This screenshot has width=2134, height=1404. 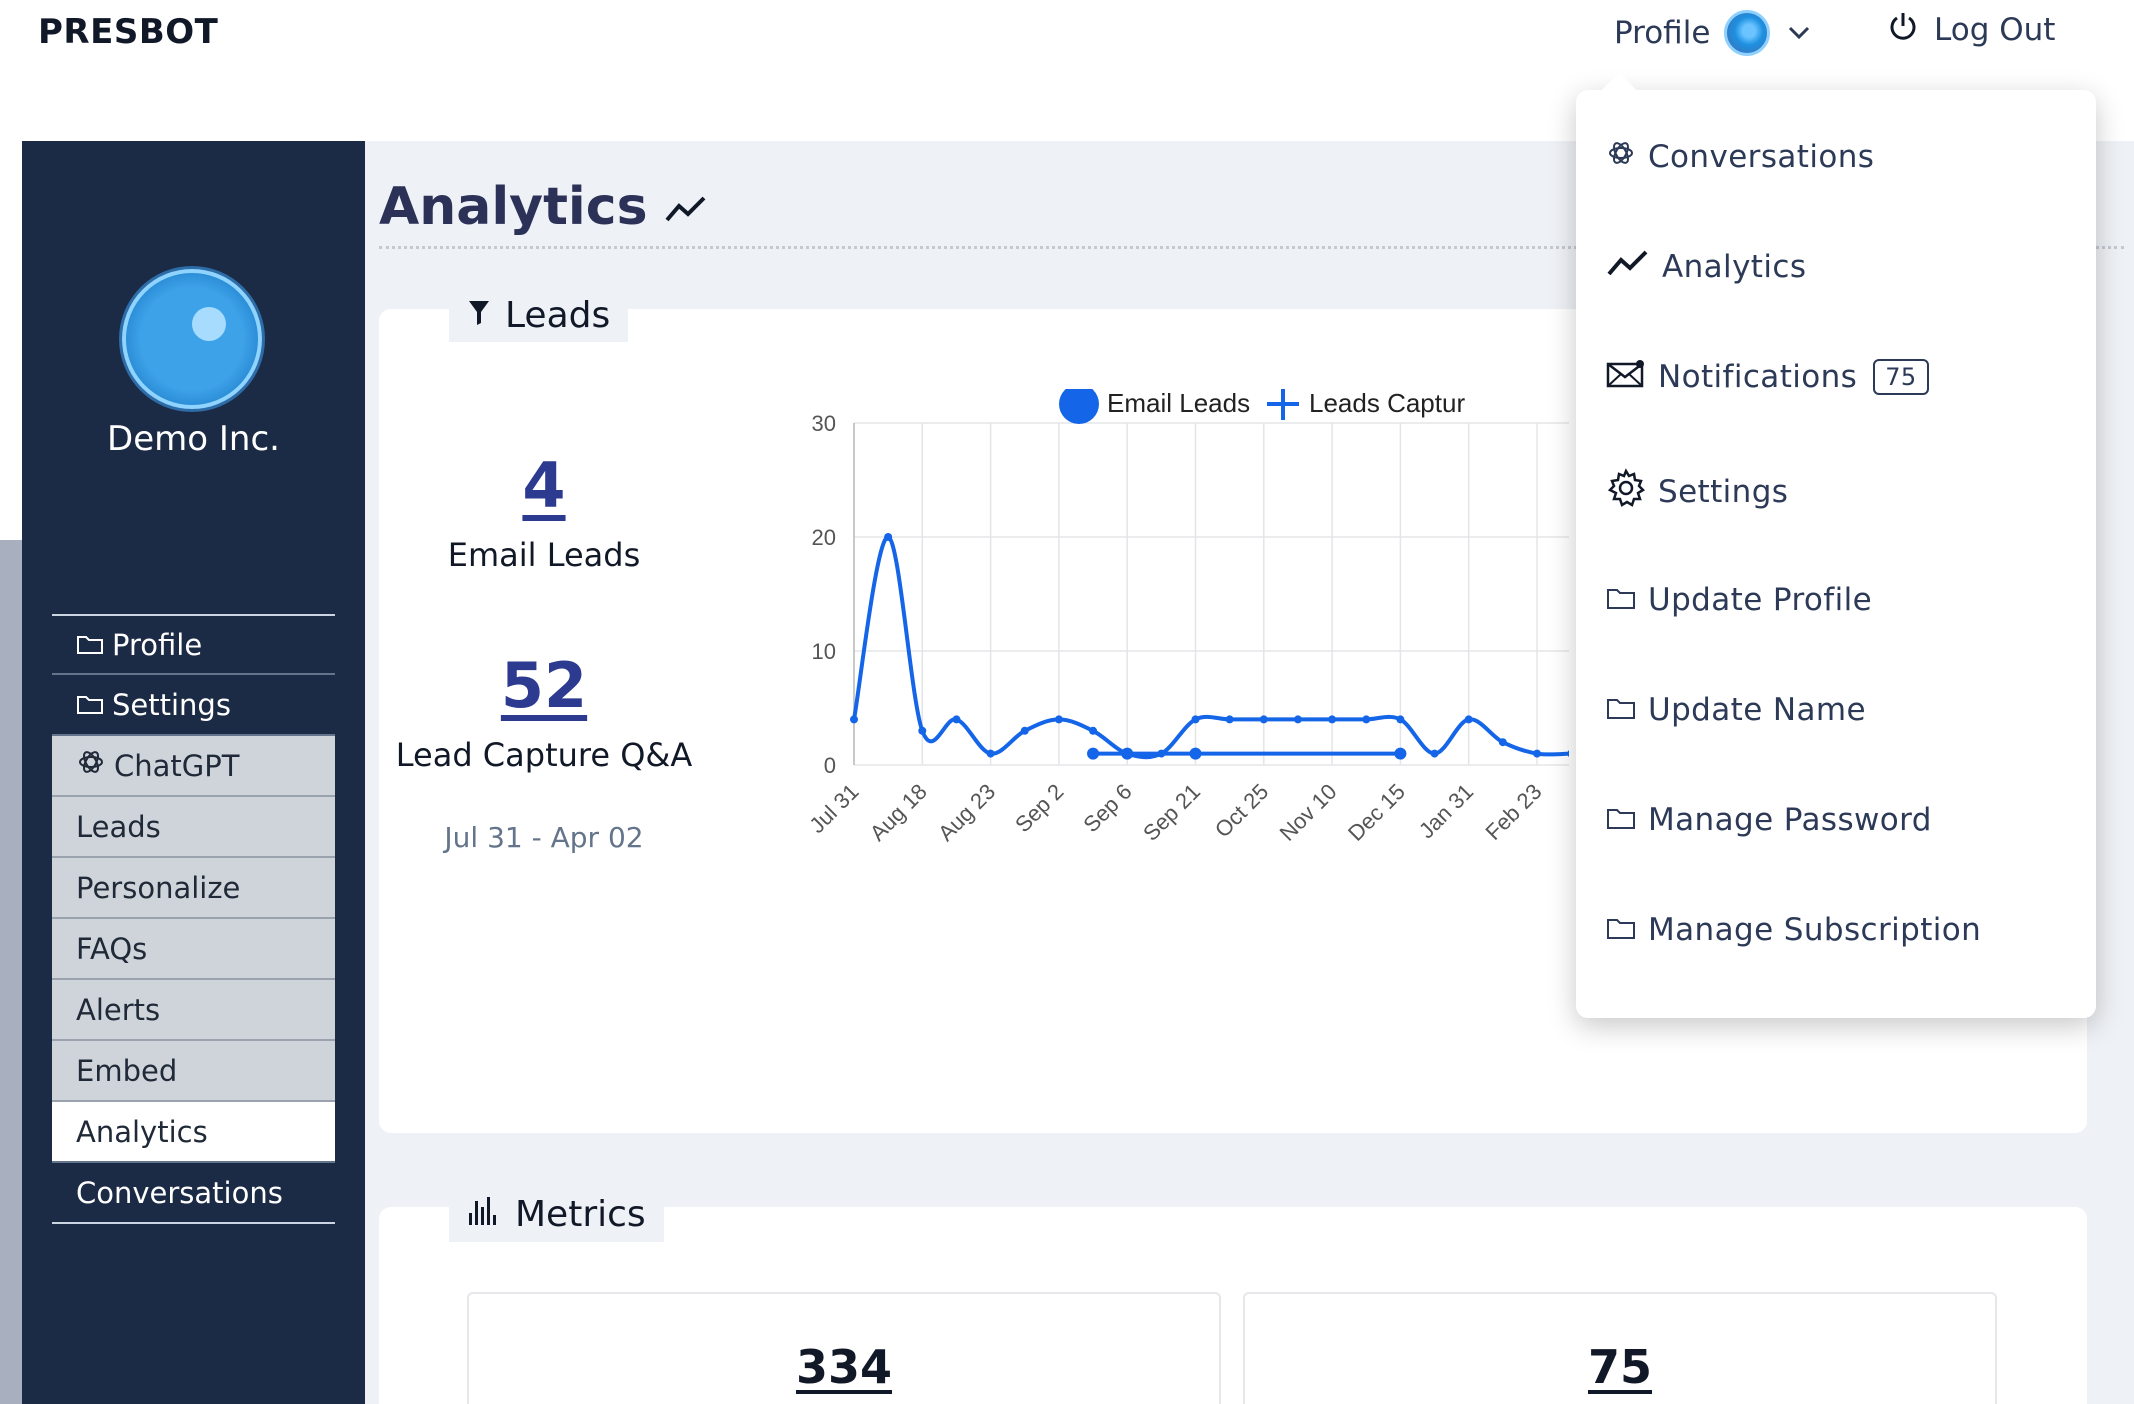 What do you see at coordinates (898, 812) in the screenshot?
I see `x-tick-label: Aug 18` at bounding box center [898, 812].